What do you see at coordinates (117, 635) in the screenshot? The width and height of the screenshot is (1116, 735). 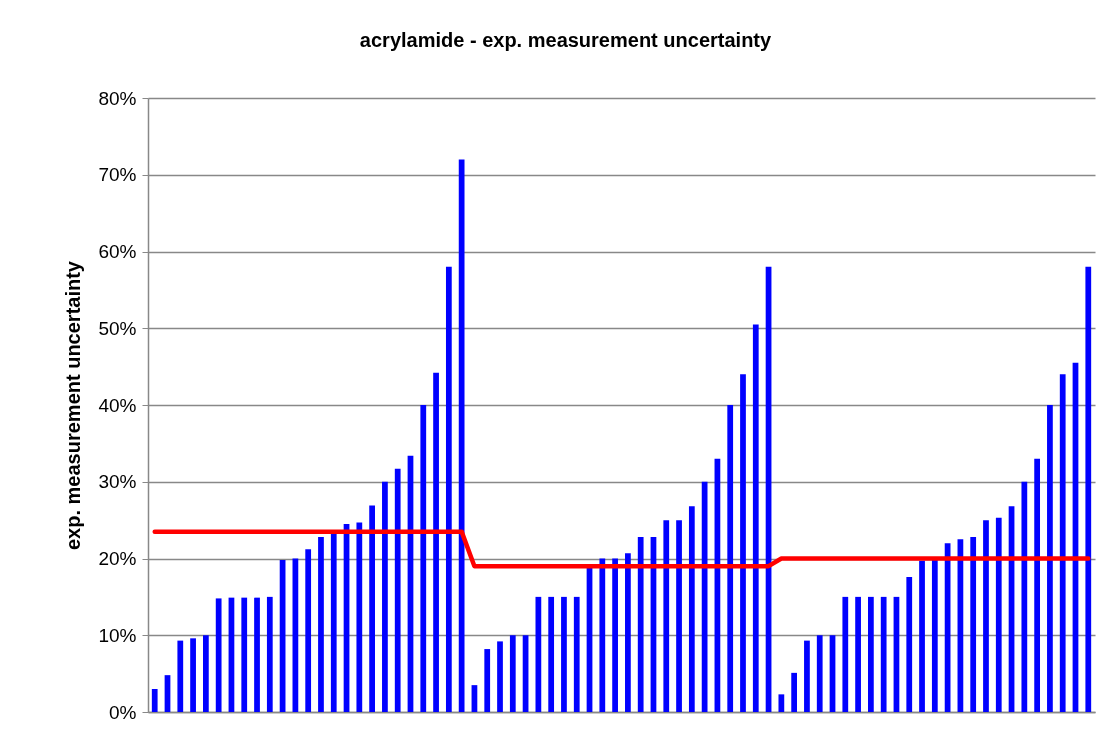 I see `y-tick-label: 10%` at bounding box center [117, 635].